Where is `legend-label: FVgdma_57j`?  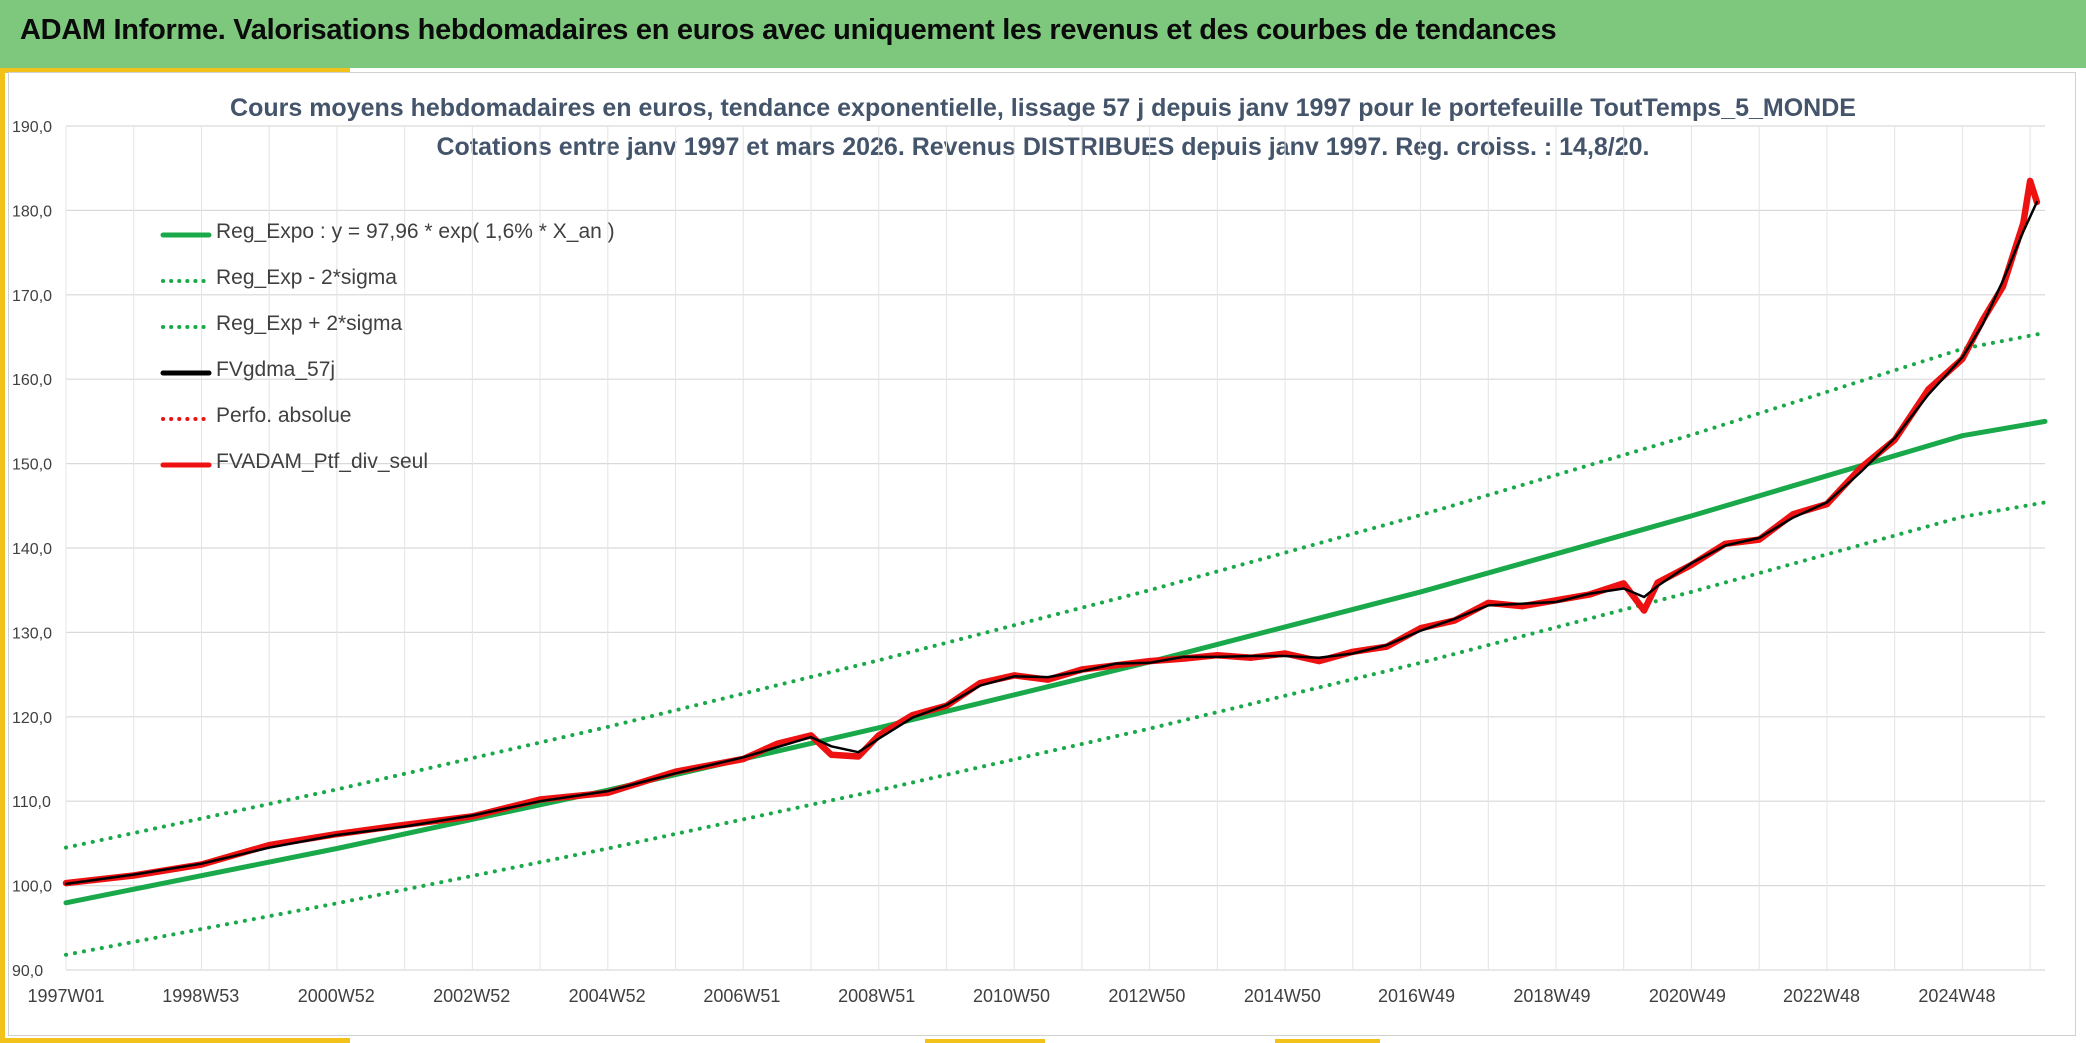
legend-label: FVgdma_57j is located at coordinates (276, 369).